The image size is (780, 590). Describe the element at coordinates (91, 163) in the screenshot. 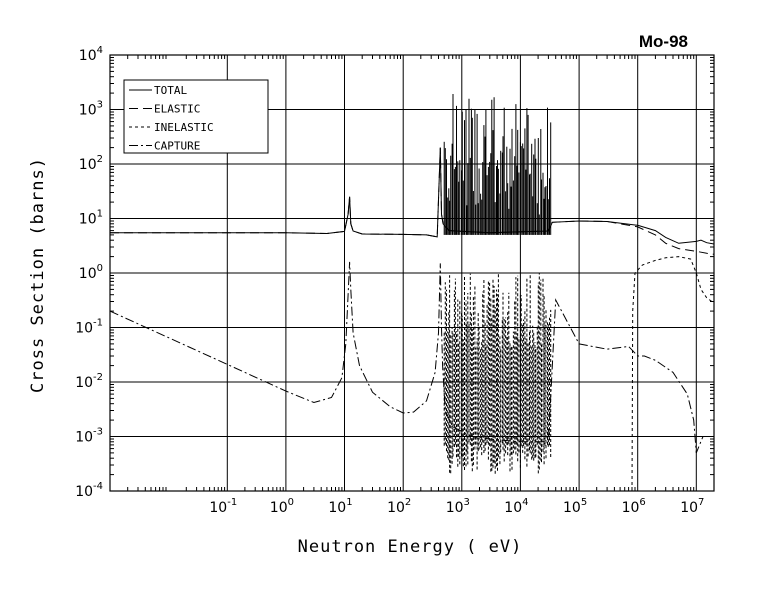

I see `y-tick-label: 10²` at that location.